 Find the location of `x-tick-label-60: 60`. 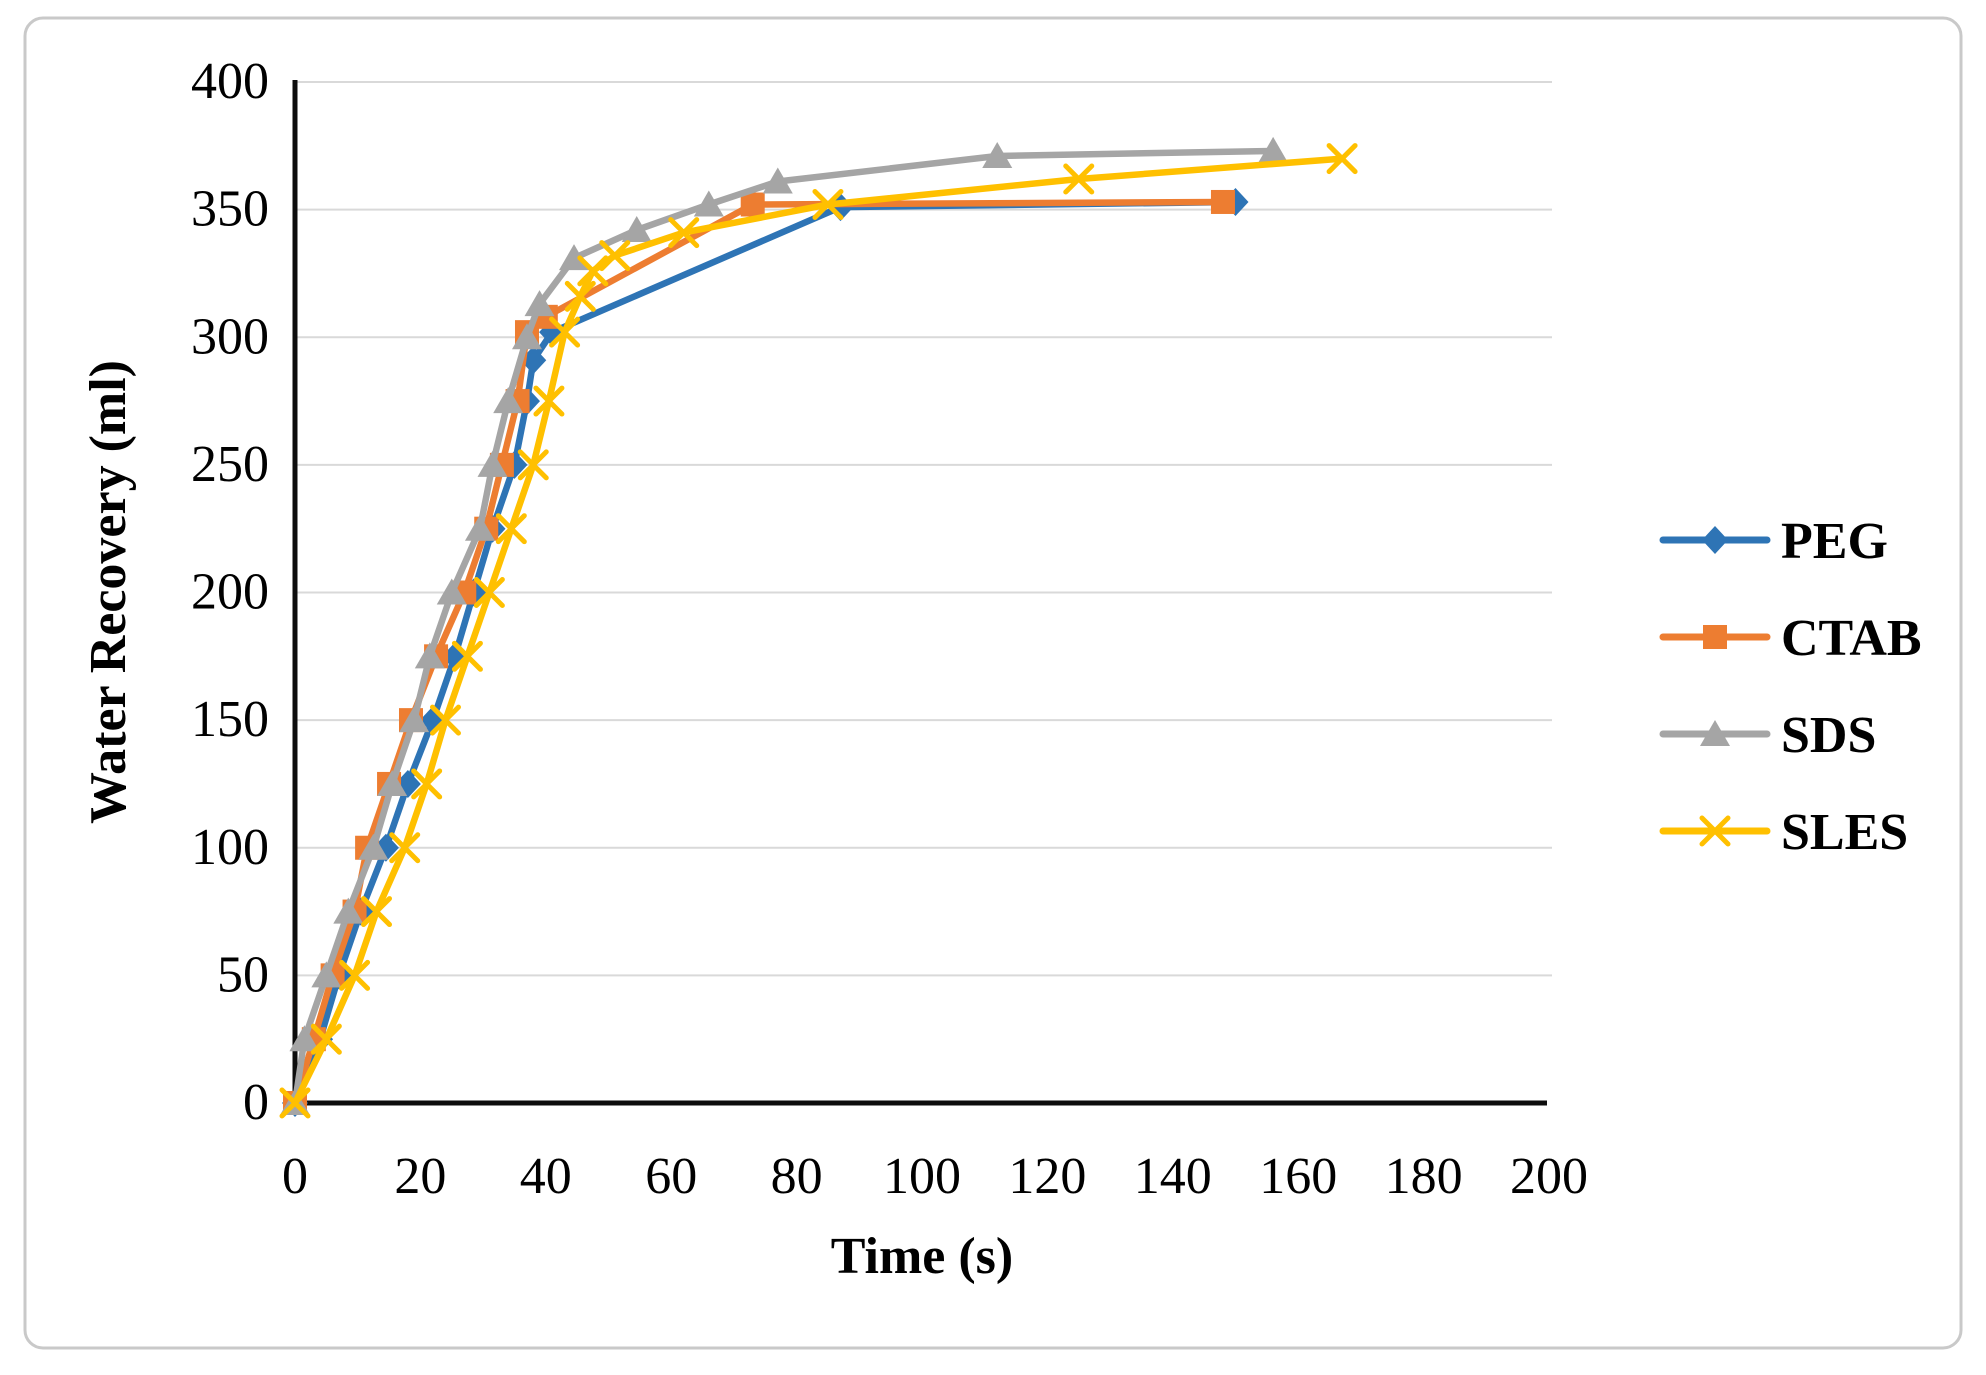

x-tick-label-60: 60 is located at coordinates (671, 1176).